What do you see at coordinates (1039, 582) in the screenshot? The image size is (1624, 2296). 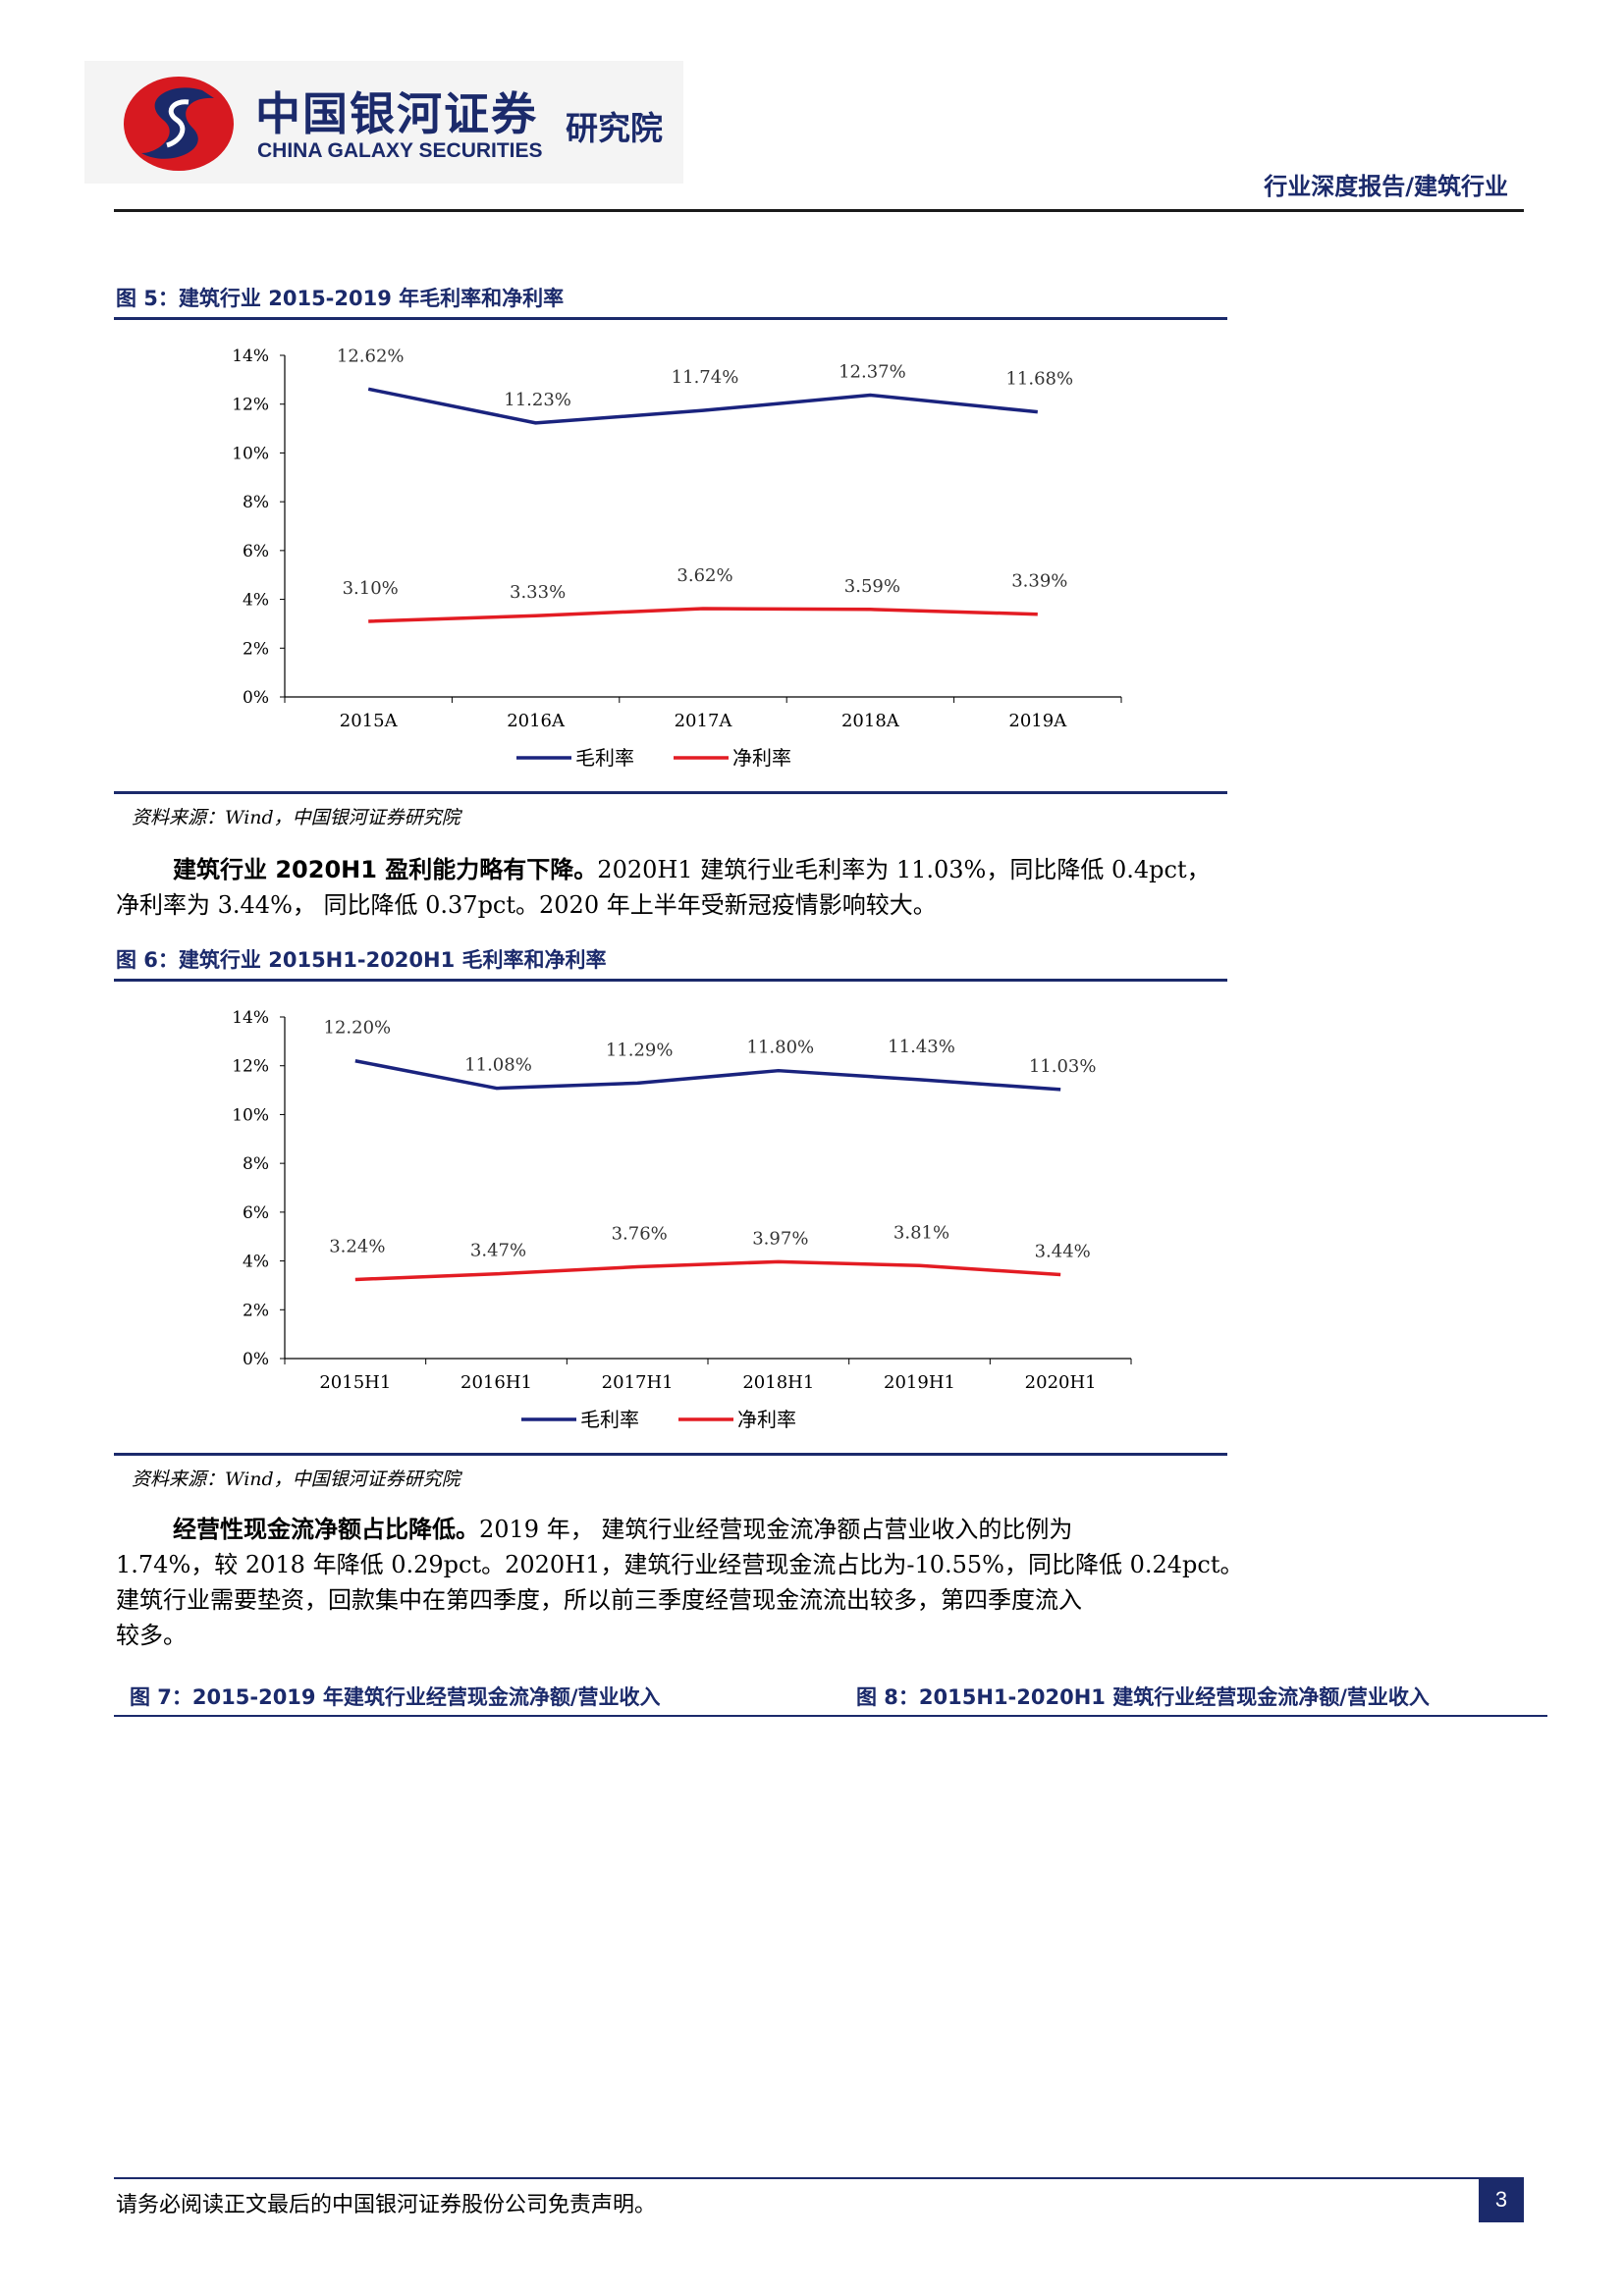 I see `data-label: 3.39%` at bounding box center [1039, 582].